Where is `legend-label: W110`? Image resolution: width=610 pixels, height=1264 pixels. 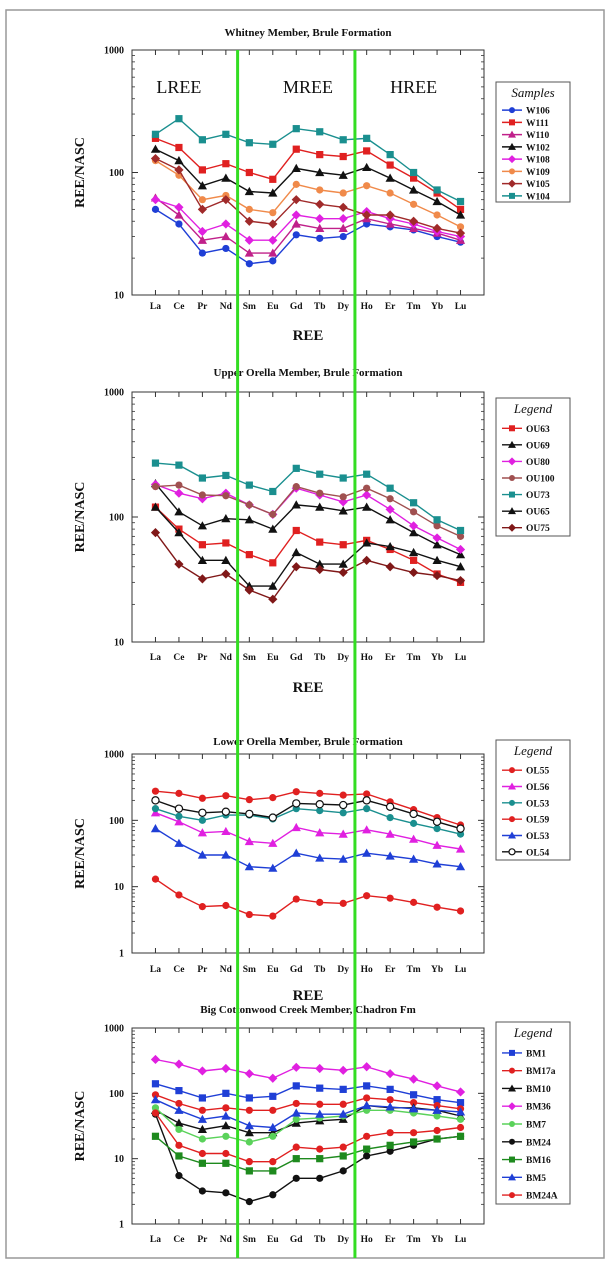
legend-label: W110 is located at coordinates (537, 136).